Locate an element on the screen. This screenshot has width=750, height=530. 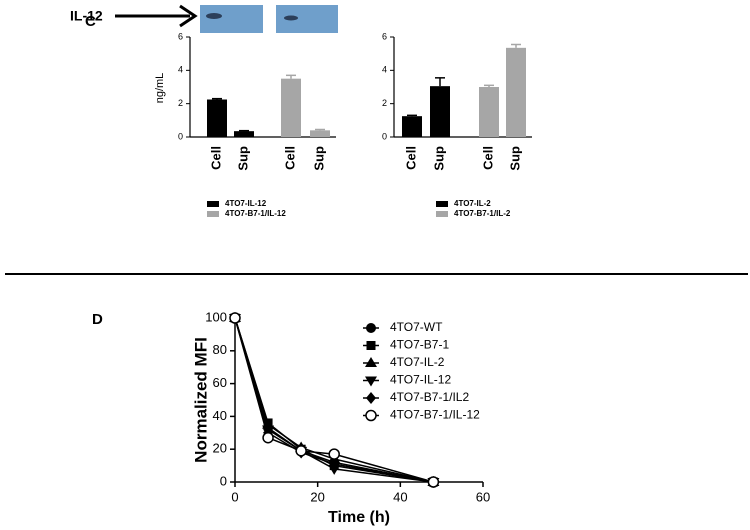
y-tick-label: 80 is located at coordinates (220, 349).